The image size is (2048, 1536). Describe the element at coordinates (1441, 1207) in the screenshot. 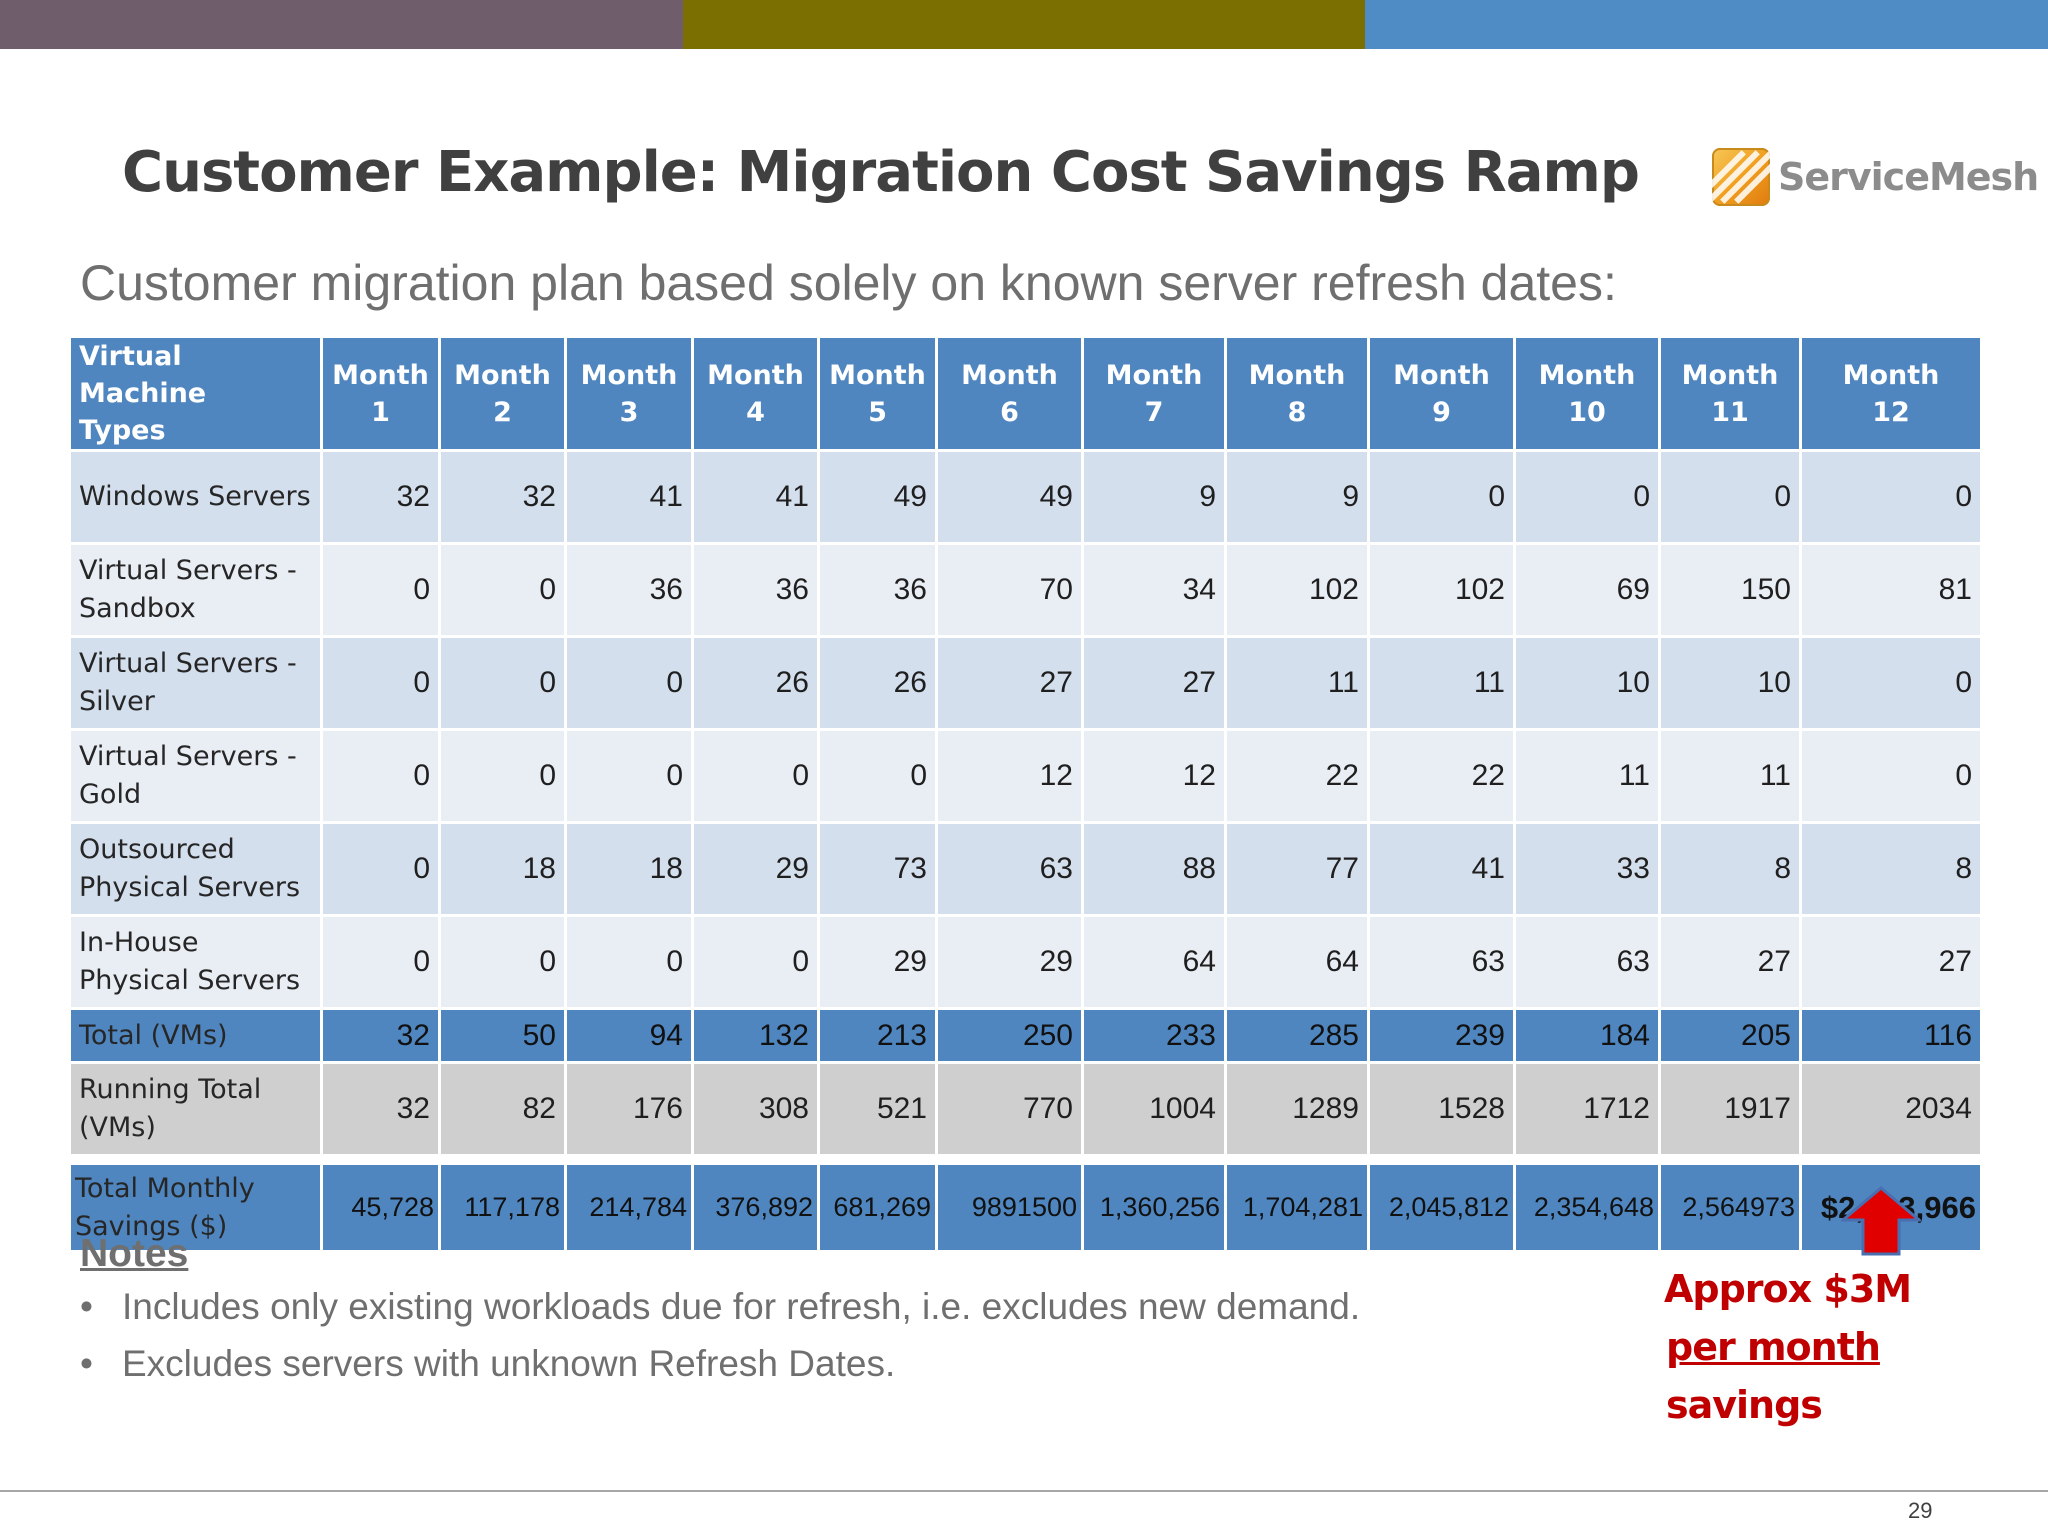

I see `table-cell: 2,045,812` at that location.